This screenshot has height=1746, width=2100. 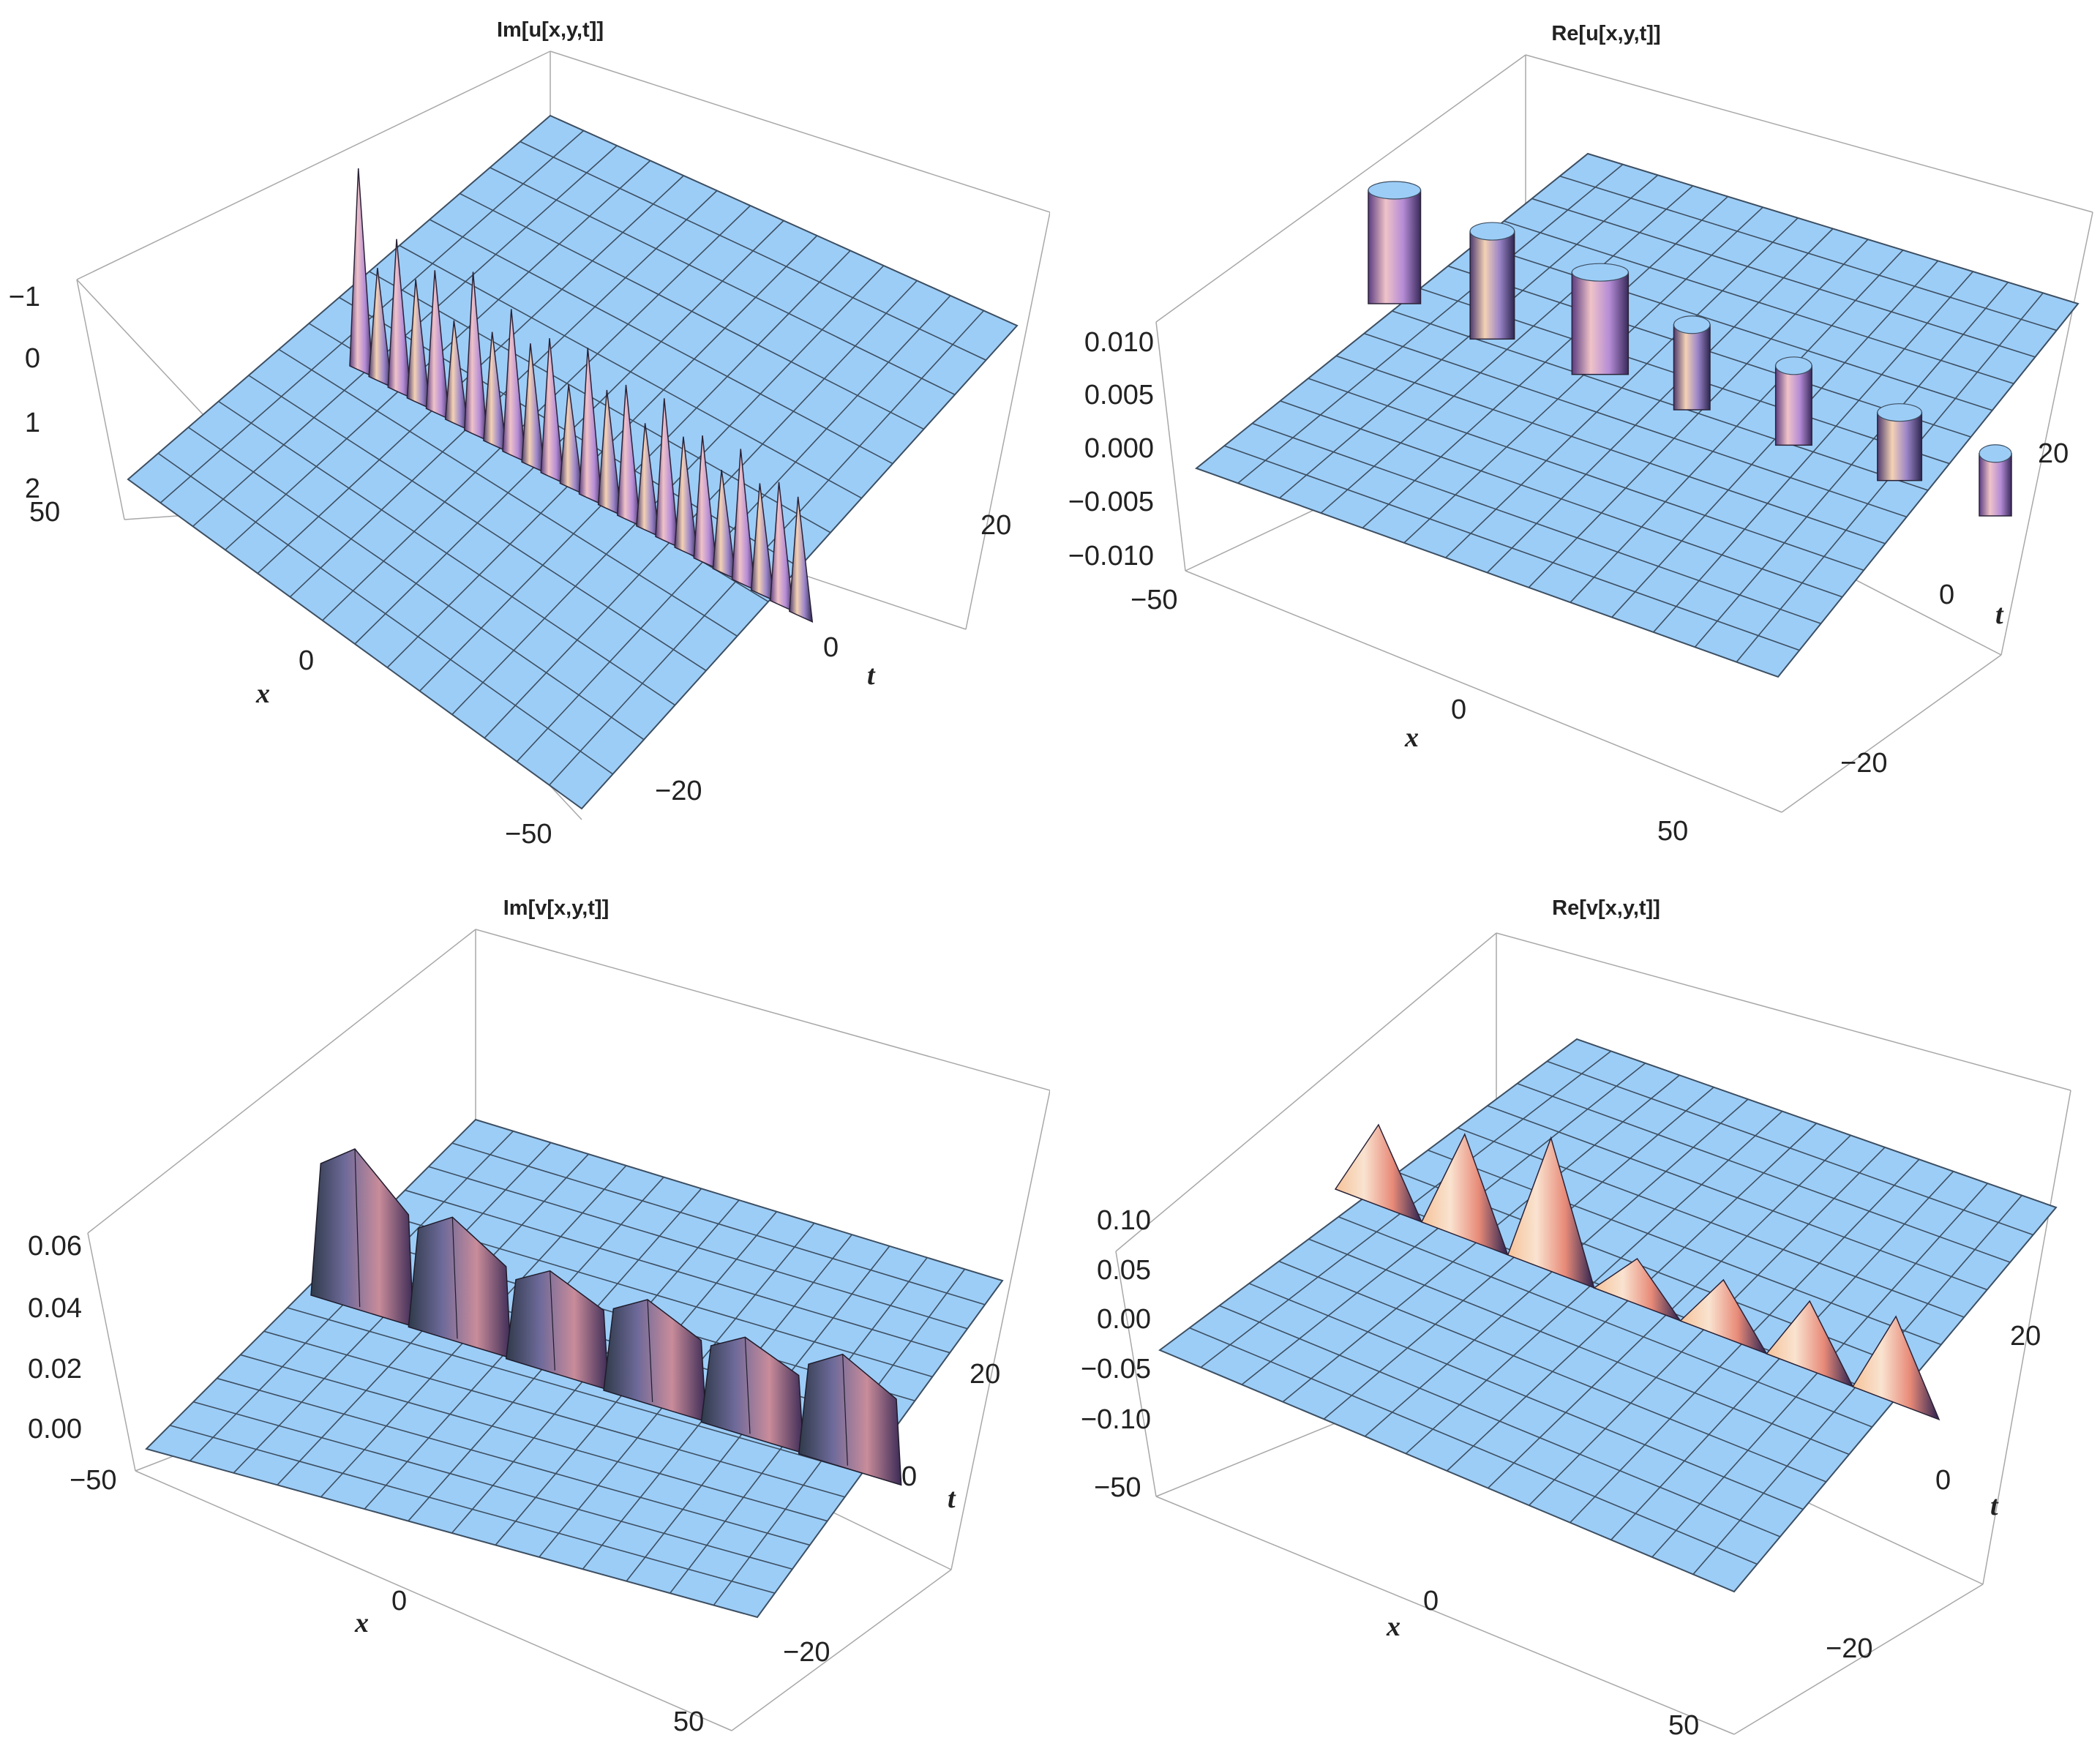 I want to click on x-ticks: 50 0 −50, so click(x=290, y=674).